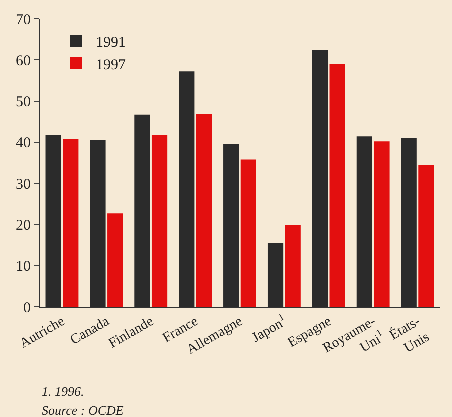 Image resolution: width=452 pixels, height=417 pixels. I want to click on y-tick-label: 0, so click(27, 308).